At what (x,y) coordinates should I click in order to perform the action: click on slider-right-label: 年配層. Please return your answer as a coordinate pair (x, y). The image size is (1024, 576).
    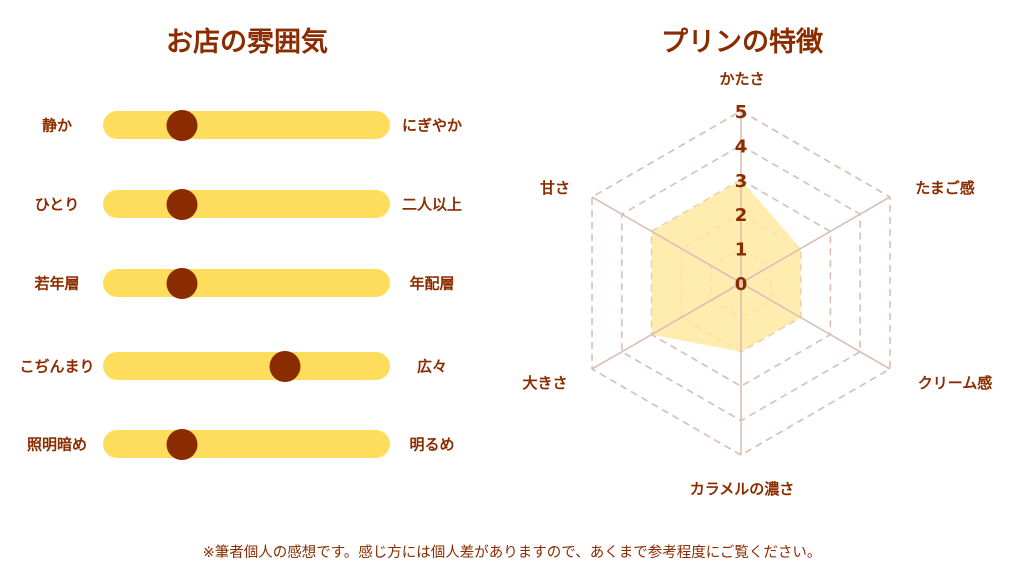
    Looking at the image, I should click on (432, 283).